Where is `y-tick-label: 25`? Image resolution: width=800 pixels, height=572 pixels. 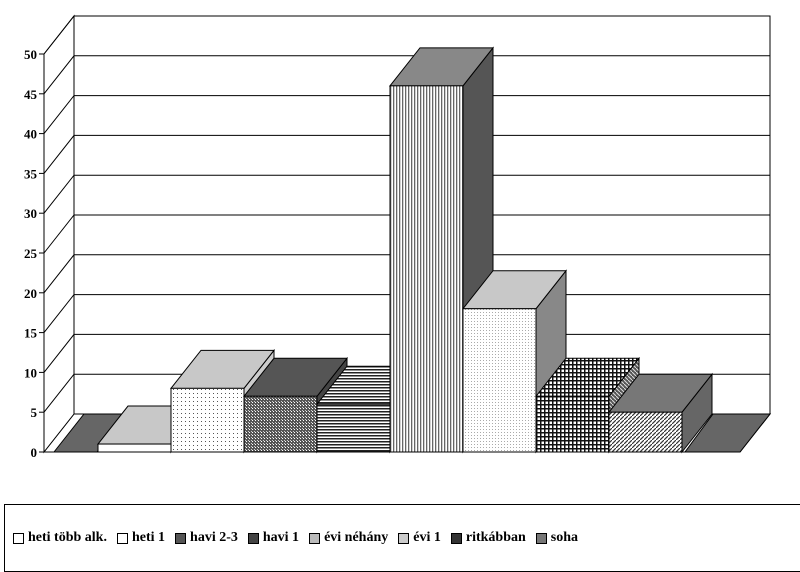
y-tick-label: 25 is located at coordinates (31, 253).